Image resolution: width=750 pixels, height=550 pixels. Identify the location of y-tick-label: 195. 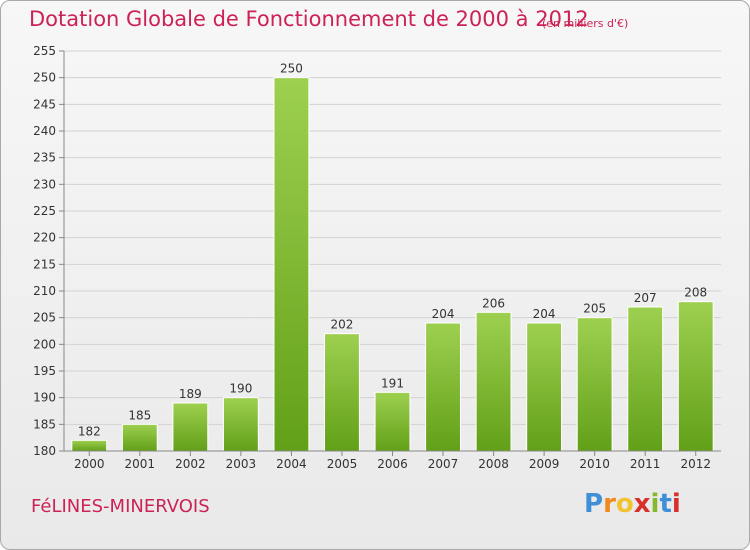
(44, 371).